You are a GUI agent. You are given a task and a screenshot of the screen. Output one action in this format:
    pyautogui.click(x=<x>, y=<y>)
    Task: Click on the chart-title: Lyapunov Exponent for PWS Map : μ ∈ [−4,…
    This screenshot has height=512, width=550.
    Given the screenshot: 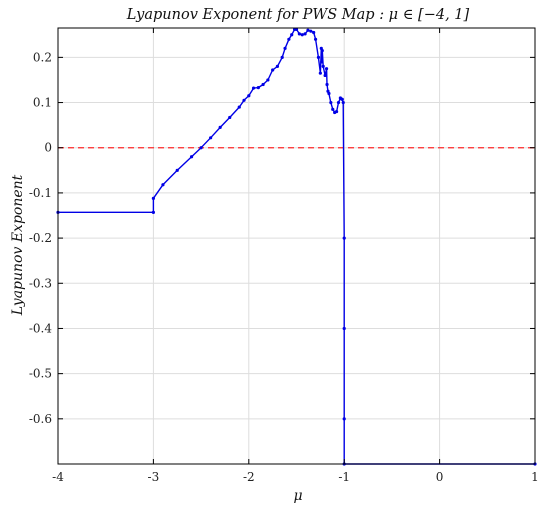 What is the action you would take?
    pyautogui.click(x=298, y=15)
    